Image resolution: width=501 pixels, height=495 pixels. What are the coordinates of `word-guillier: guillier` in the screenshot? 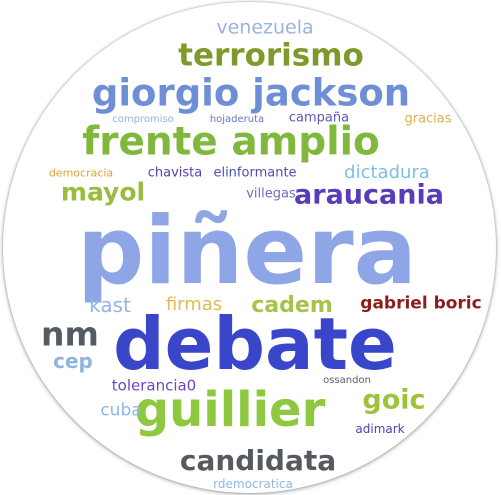 It's located at (230, 410).